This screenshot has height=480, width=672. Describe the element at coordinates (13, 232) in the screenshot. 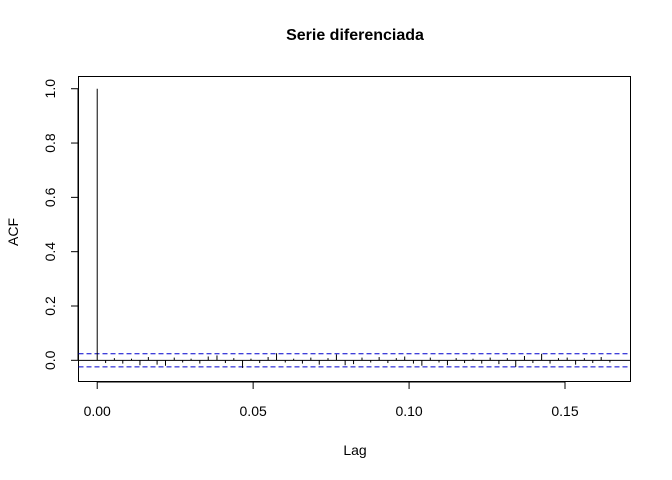

I see `y-axis-label: ACF` at that location.